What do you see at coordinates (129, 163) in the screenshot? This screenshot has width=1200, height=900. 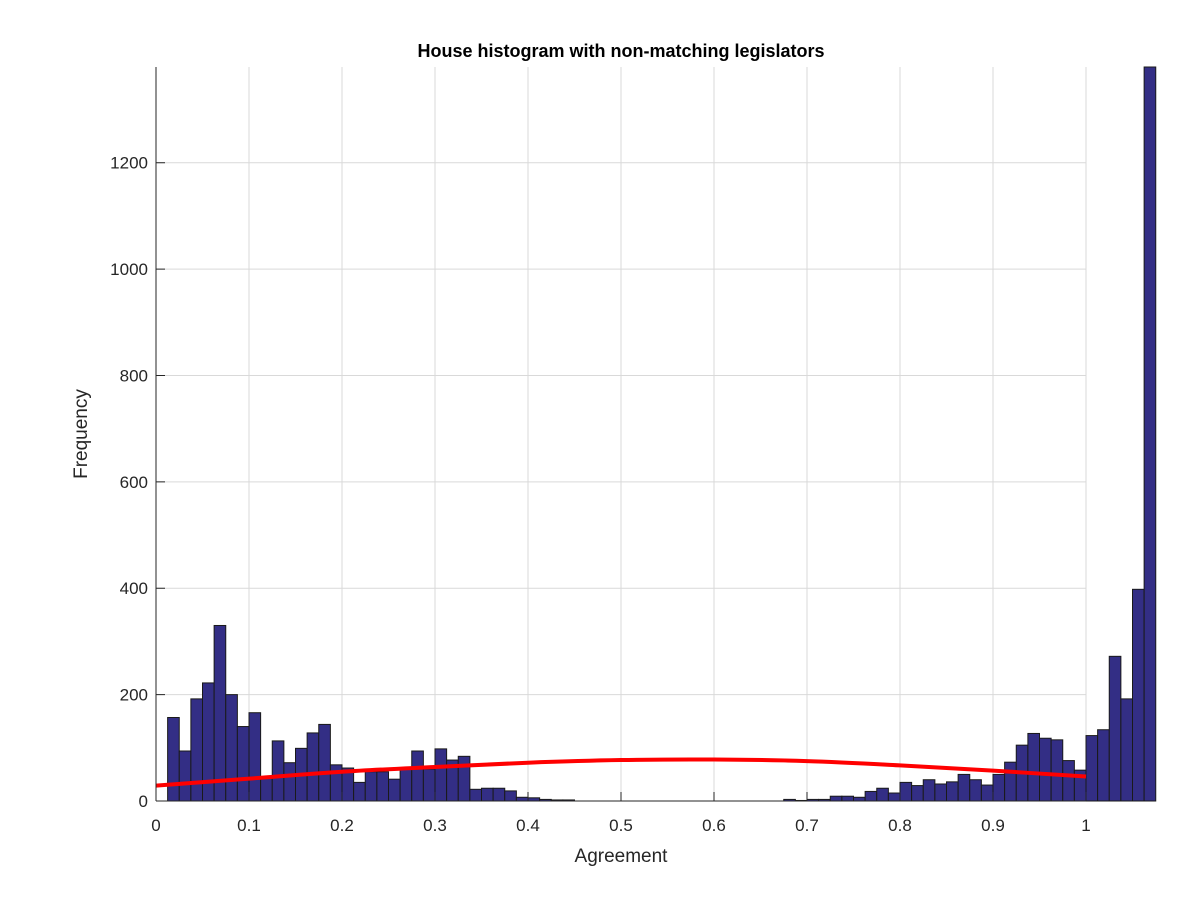 I see `y-tick-label: 1200` at bounding box center [129, 163].